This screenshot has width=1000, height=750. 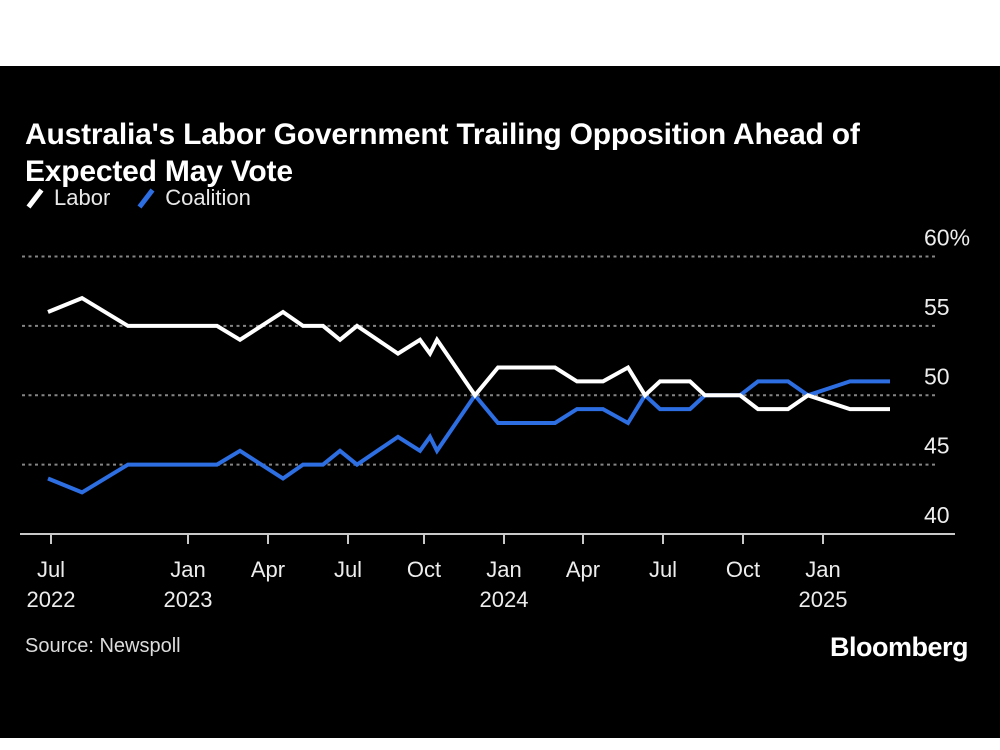 I want to click on series-line-coalition, so click(x=468, y=437).